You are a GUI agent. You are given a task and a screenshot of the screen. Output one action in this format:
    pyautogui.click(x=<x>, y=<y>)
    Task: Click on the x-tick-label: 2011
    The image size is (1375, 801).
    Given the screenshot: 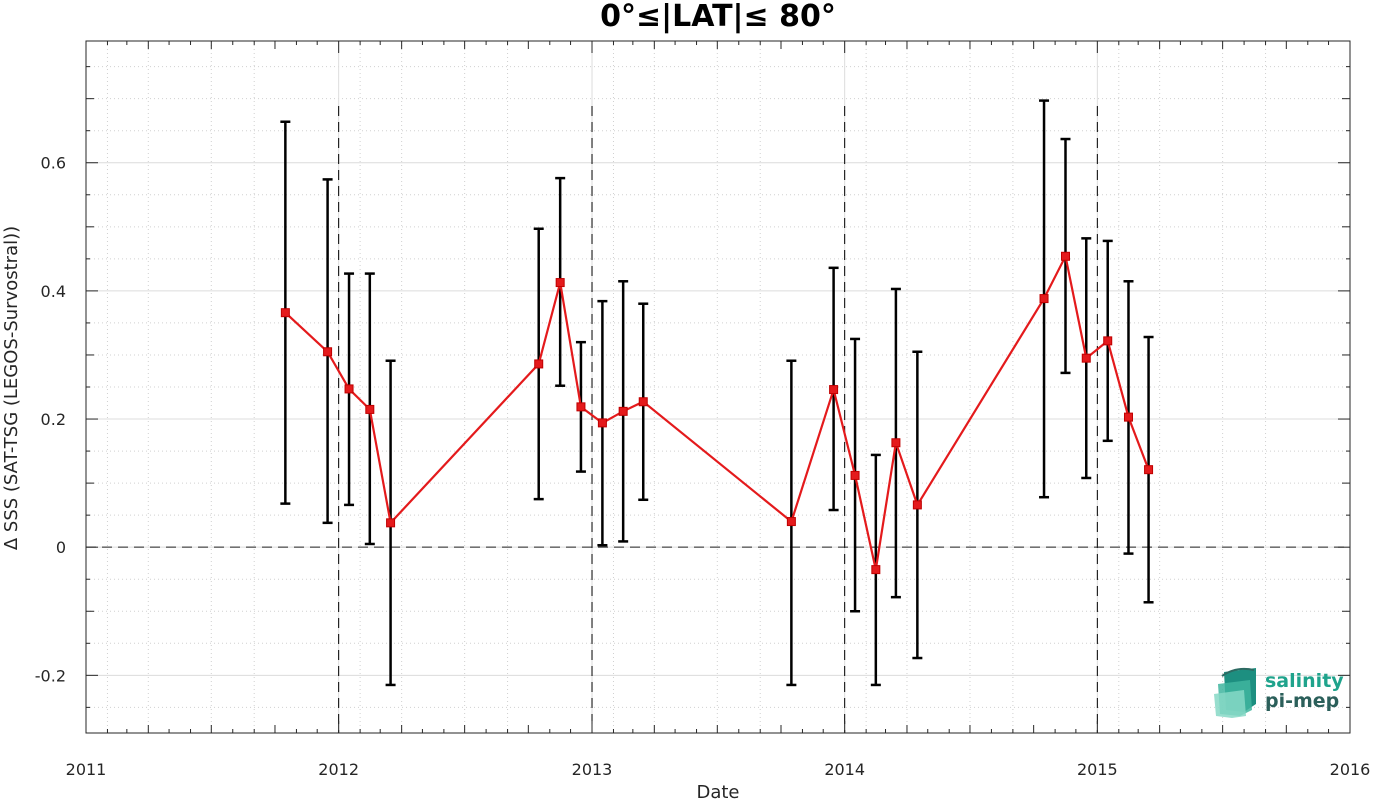 What is the action you would take?
    pyautogui.click(x=86, y=769)
    